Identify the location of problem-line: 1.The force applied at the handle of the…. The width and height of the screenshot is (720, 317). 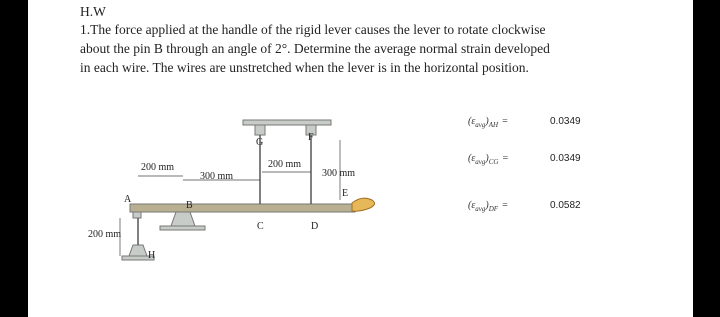
(313, 29).